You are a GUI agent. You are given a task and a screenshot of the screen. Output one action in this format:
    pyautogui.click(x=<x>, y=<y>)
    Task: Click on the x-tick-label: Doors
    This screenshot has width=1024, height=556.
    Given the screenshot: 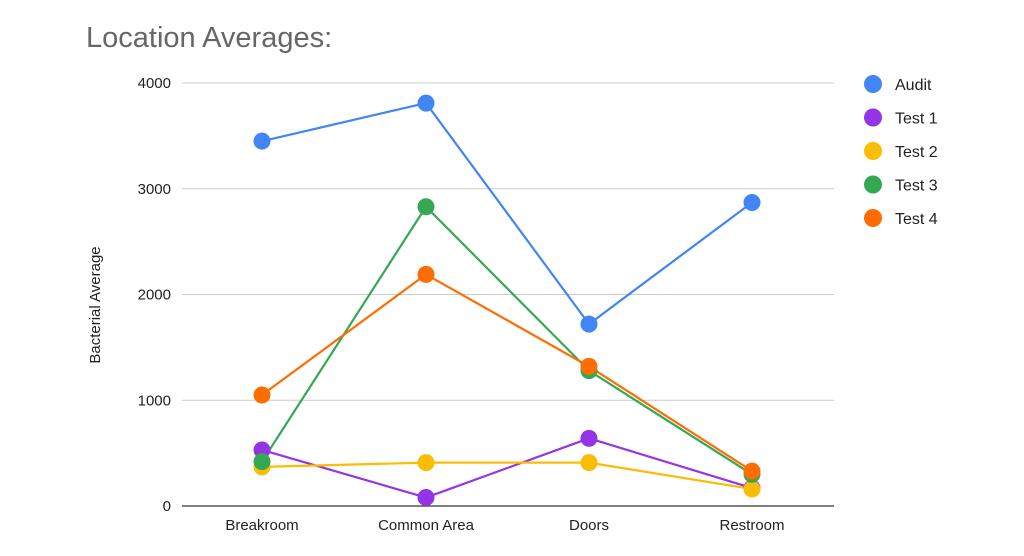 What is the action you would take?
    pyautogui.click(x=589, y=525)
    